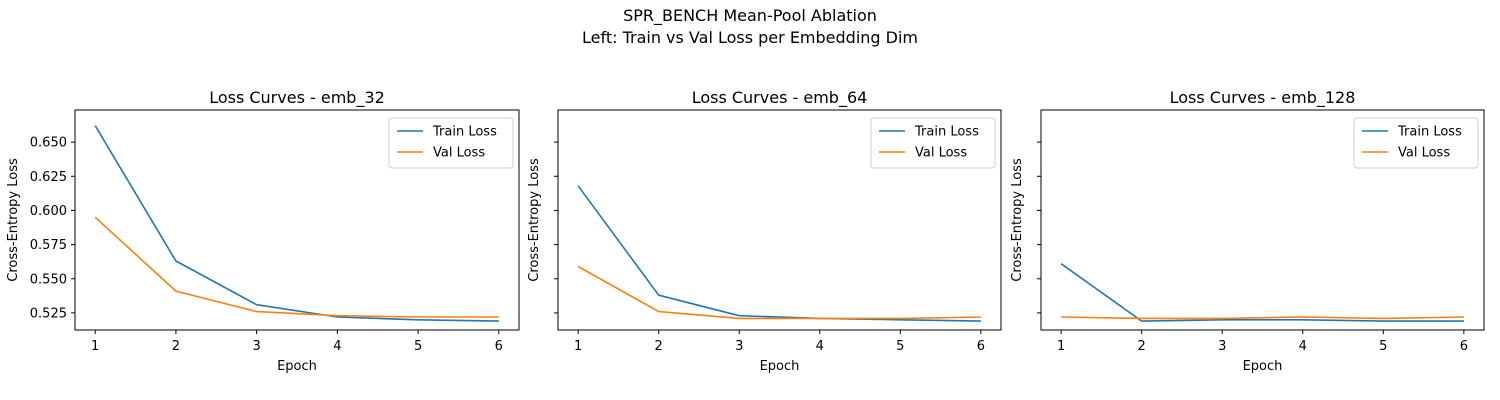 The height and width of the screenshot is (400, 1500). What do you see at coordinates (48, 279) in the screenshot?
I see `y-tick-label: 0.550` at bounding box center [48, 279].